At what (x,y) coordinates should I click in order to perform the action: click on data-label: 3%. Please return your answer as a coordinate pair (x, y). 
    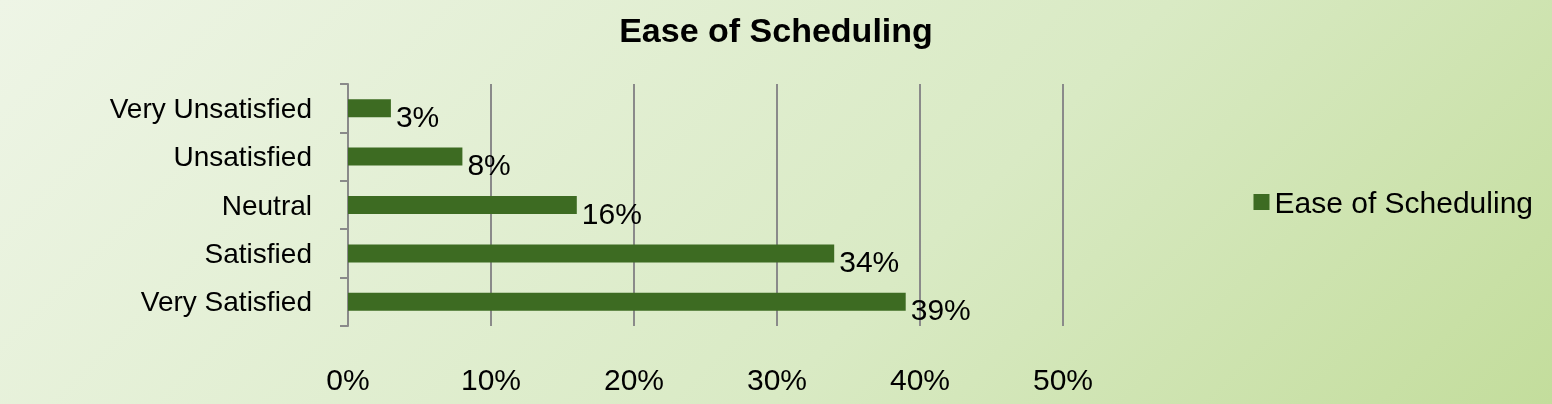
    Looking at the image, I should click on (417, 116).